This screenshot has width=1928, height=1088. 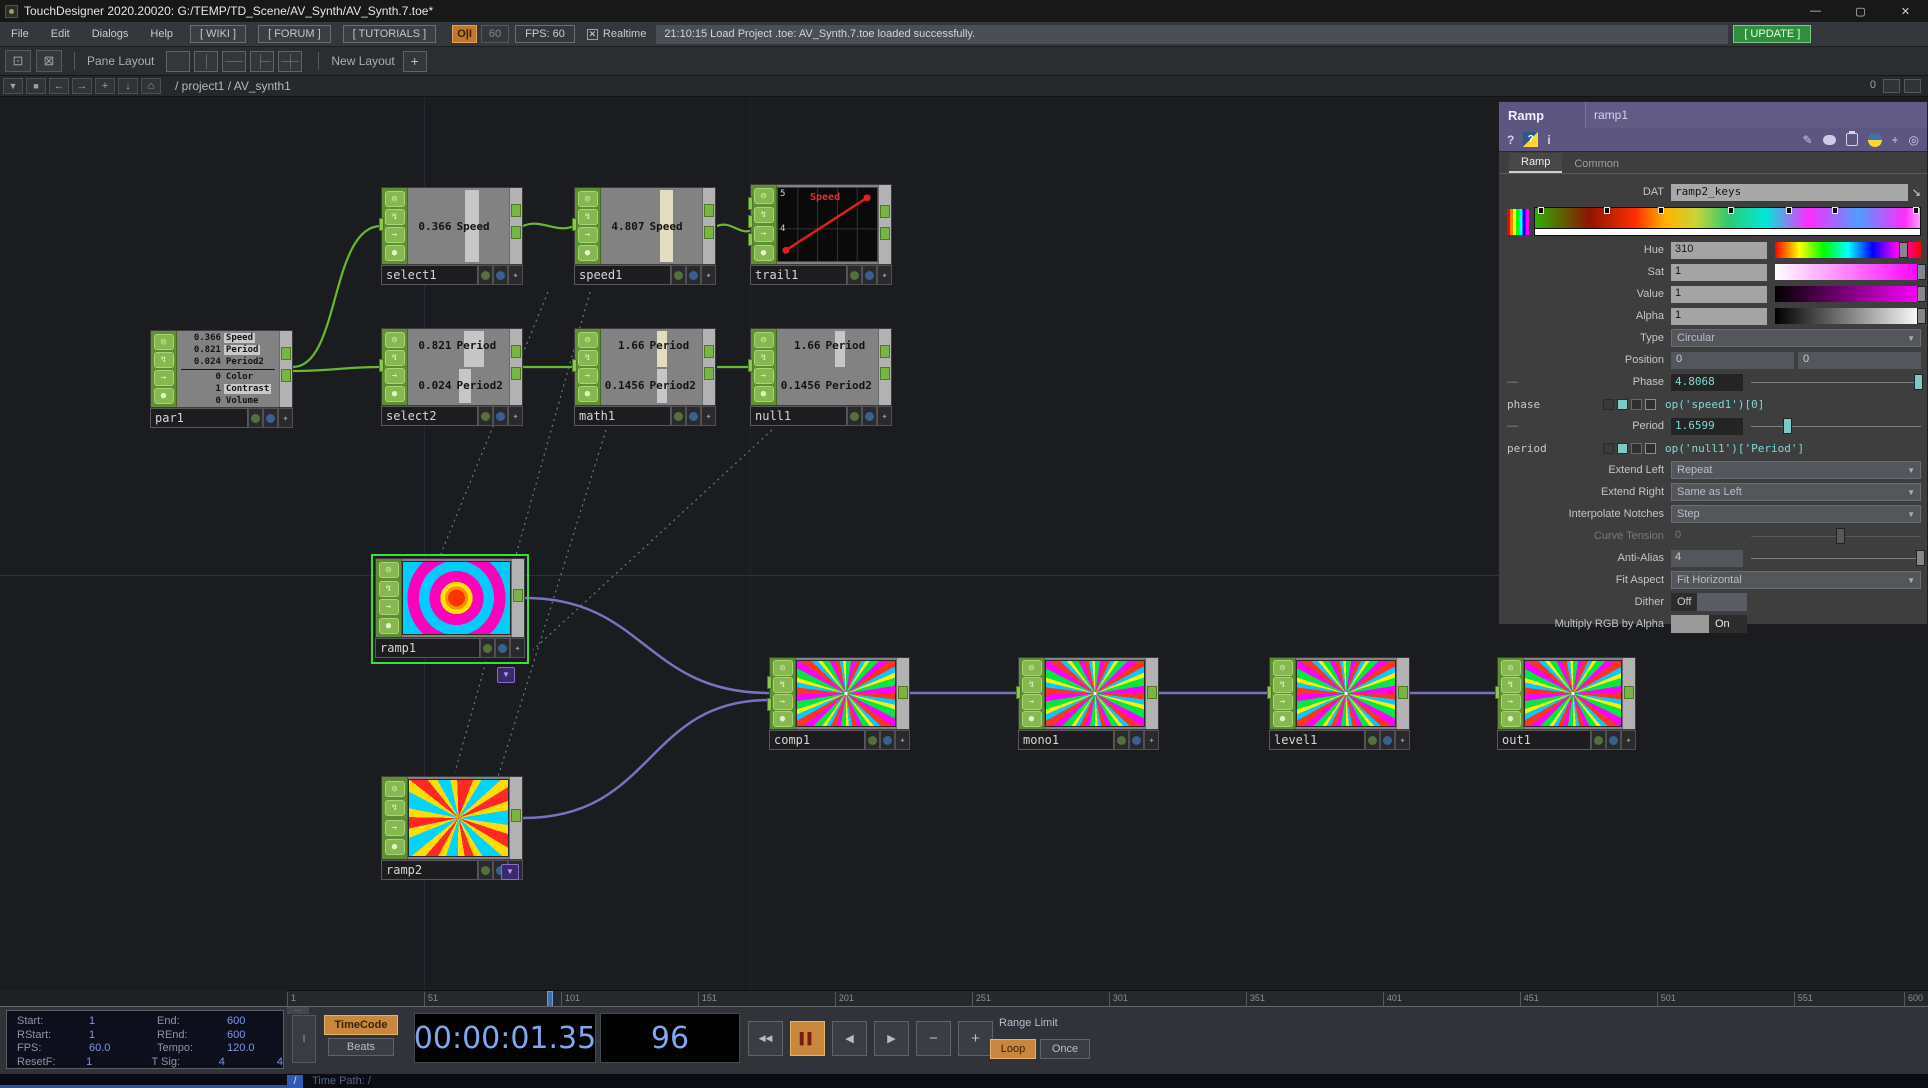 I want to click on timecode-mode-button: TimeCode, so click(x=361, y=1025).